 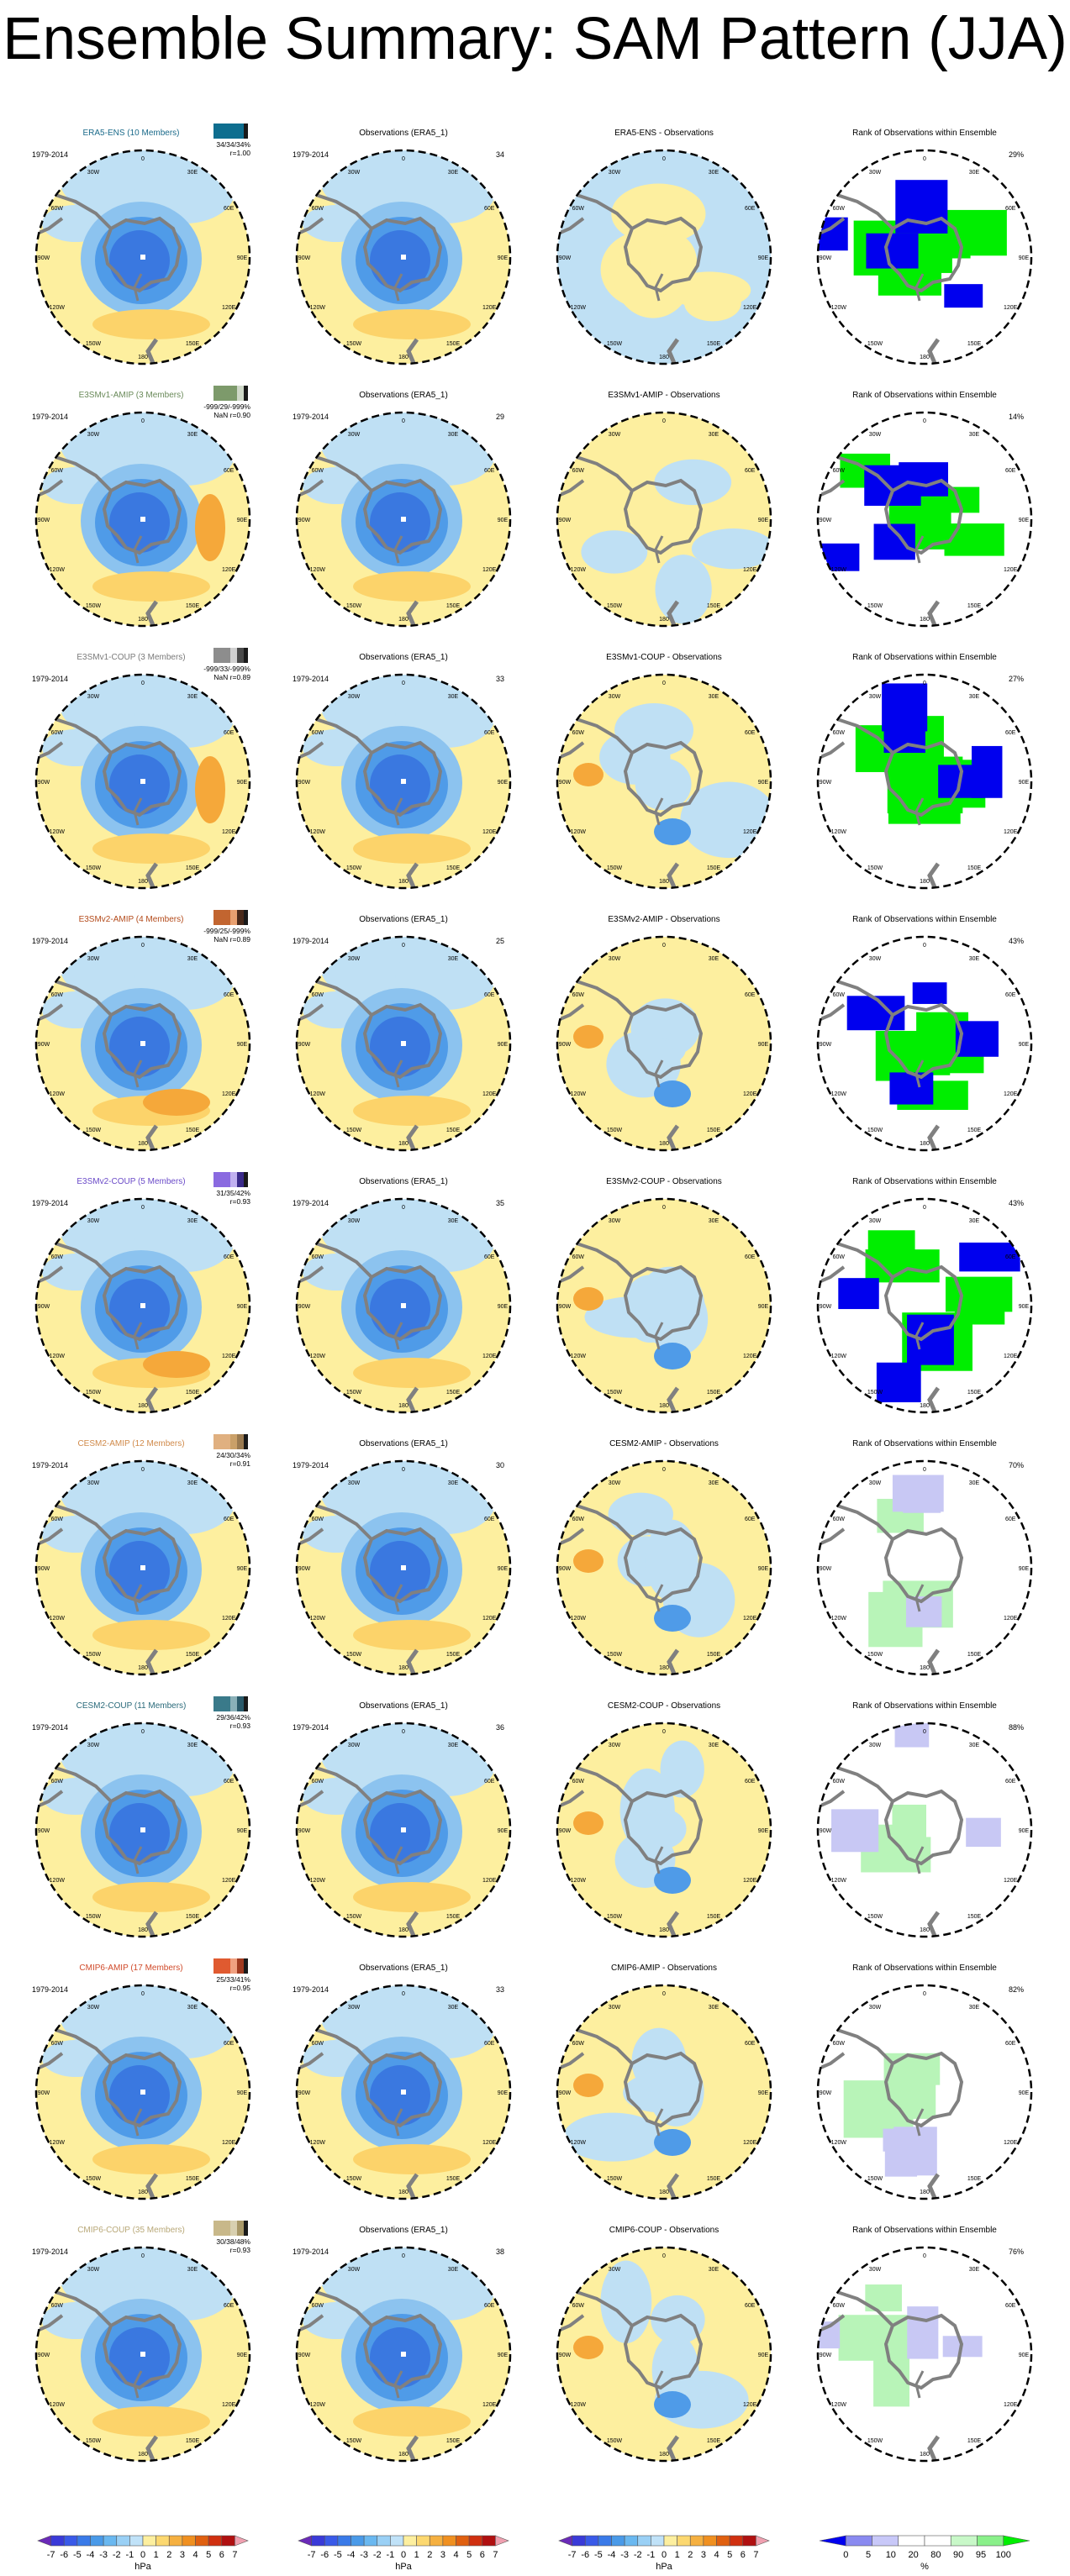 What do you see at coordinates (924, 1305) in the screenshot?
I see `map-panel-r4-c3: 0 30E 60E 90E 120E 150E 180 150W 120W 90W 60W 30W` at bounding box center [924, 1305].